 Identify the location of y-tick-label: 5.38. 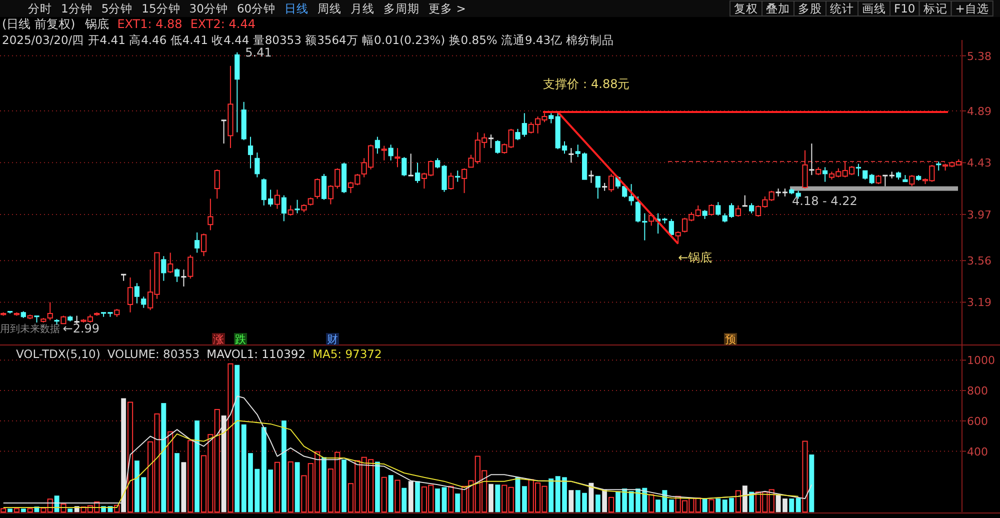
(979, 56).